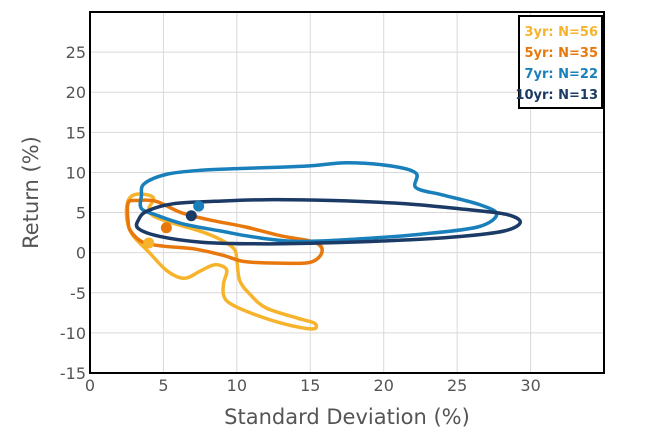  What do you see at coordinates (163, 385) in the screenshot?
I see `x-tick-label: 5` at bounding box center [163, 385].